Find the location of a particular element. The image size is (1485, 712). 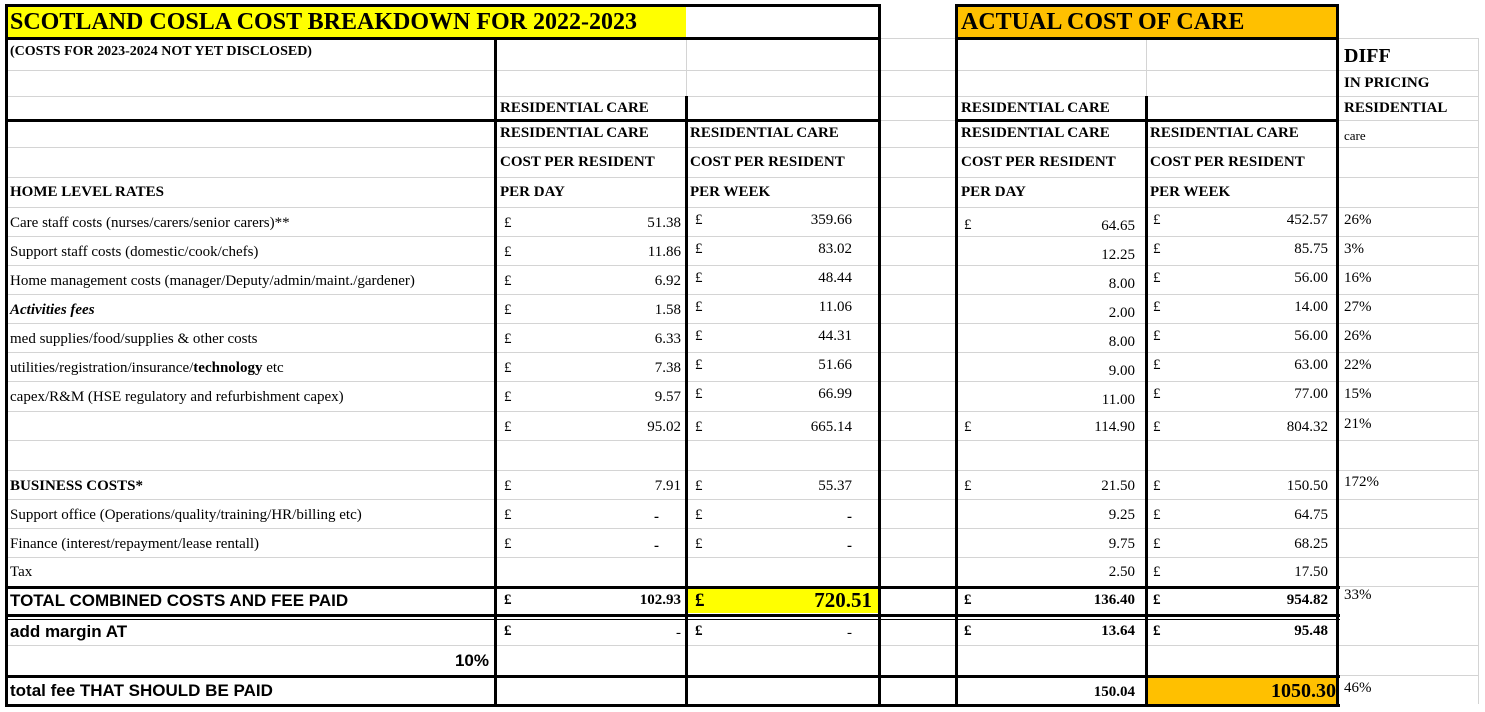

margin-cosla-day-currency: £ is located at coordinates (508, 631).